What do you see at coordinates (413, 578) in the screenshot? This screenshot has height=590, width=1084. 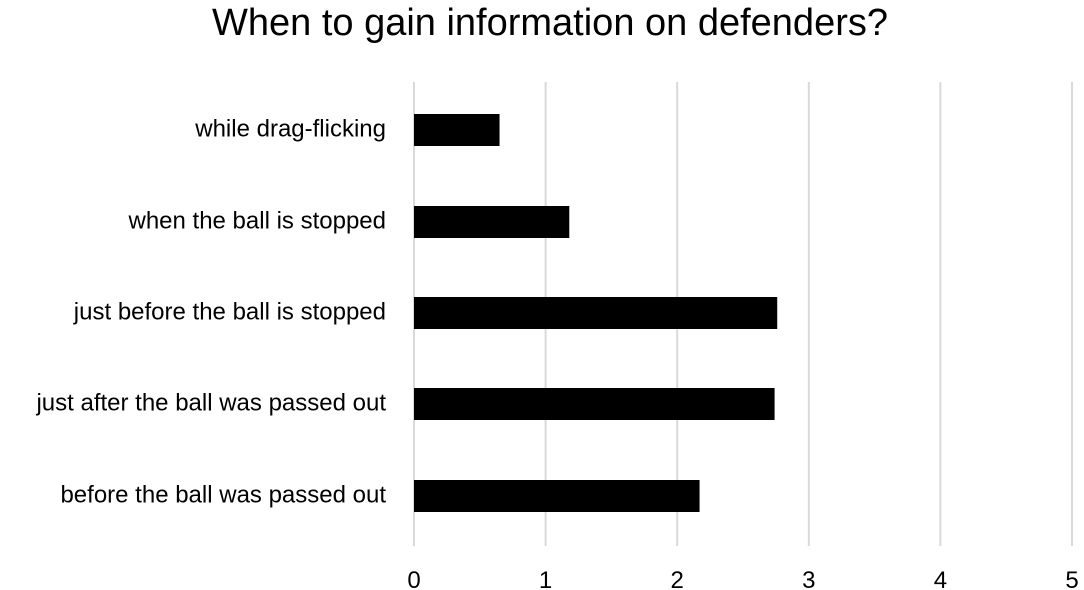 I see `x-tick-label: 0` at bounding box center [413, 578].